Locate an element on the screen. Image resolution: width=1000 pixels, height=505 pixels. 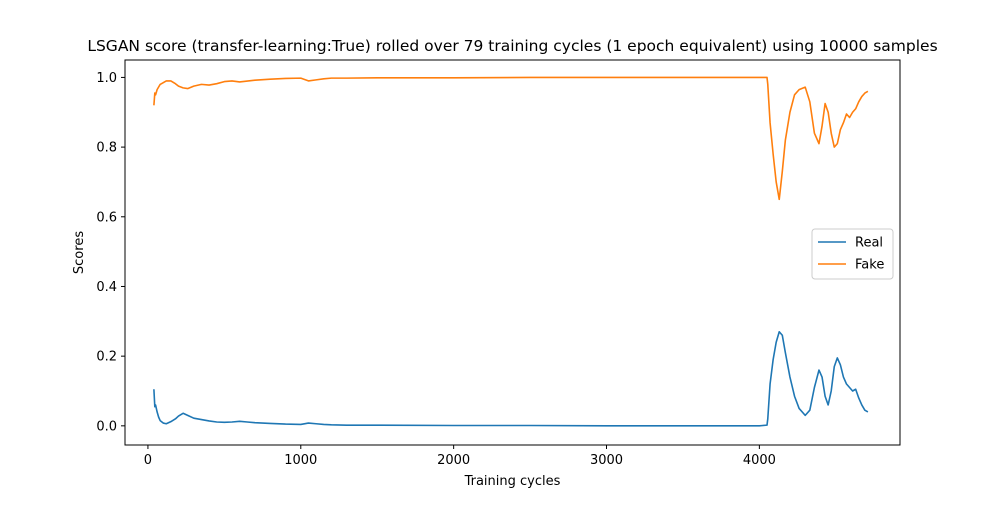
series-line-real is located at coordinates (511, 378).